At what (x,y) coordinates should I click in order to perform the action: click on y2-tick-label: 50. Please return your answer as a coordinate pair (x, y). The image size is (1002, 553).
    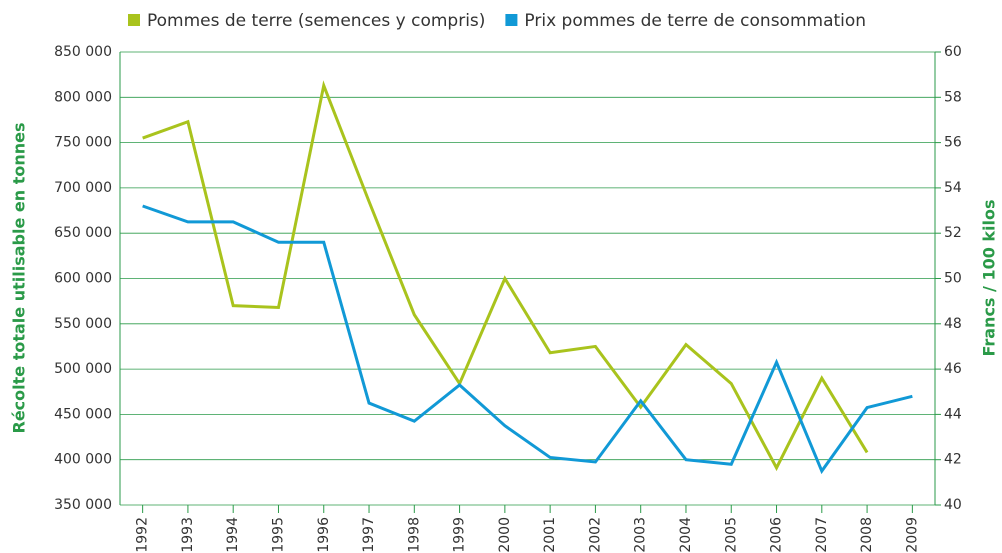
    Looking at the image, I should click on (953, 279).